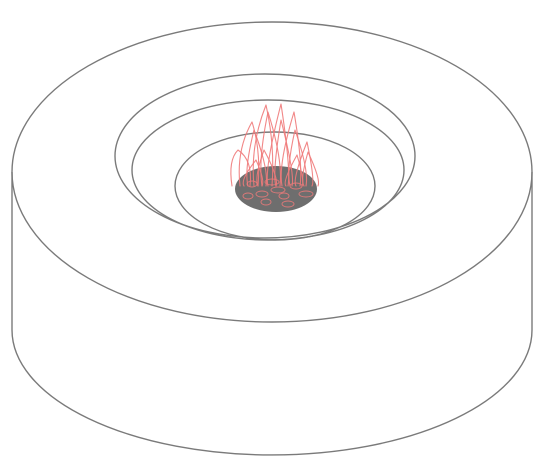 This screenshot has width=535, height=470. I want to click on flames, so click(275, 145).